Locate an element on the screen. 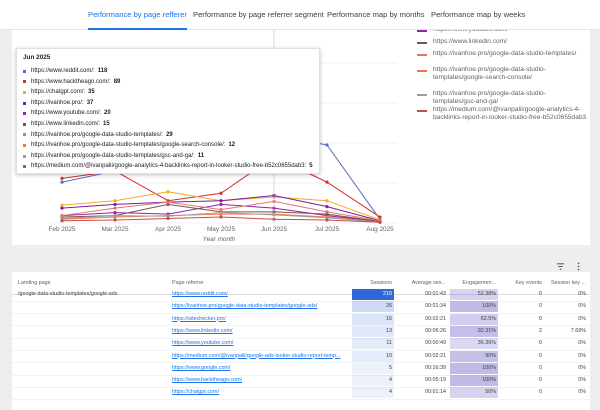 This screenshot has width=600, height=410. key-events-cell: 0 is located at coordinates (540, 367).